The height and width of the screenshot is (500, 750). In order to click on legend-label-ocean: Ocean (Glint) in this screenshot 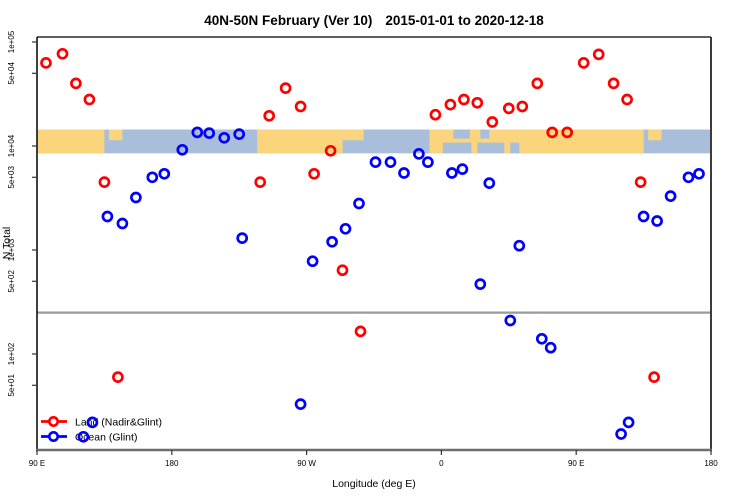, I will do `click(106, 438)`.